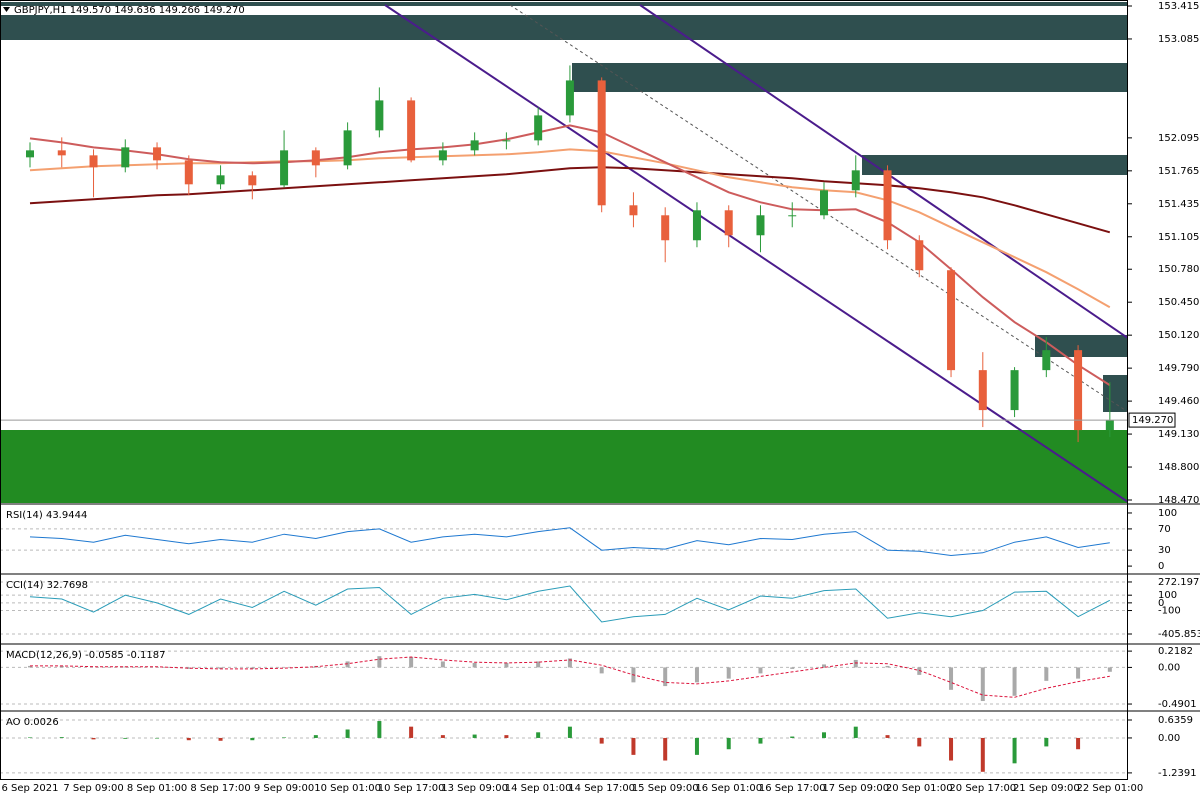 The image size is (1200, 800). What do you see at coordinates (1175, 651) in the screenshot?
I see `y-tick-label: 0.2182` at bounding box center [1175, 651].